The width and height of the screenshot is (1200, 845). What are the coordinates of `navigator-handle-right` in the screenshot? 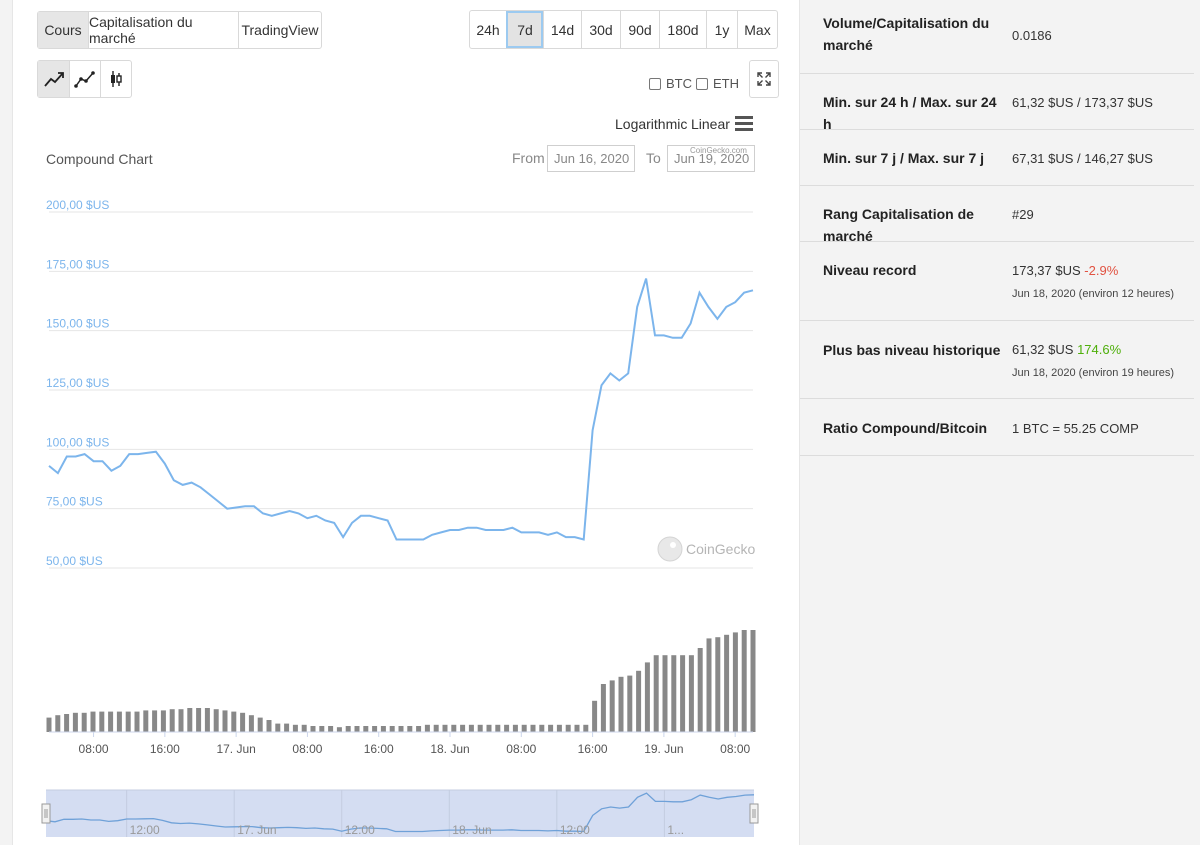 It's located at (754, 813).